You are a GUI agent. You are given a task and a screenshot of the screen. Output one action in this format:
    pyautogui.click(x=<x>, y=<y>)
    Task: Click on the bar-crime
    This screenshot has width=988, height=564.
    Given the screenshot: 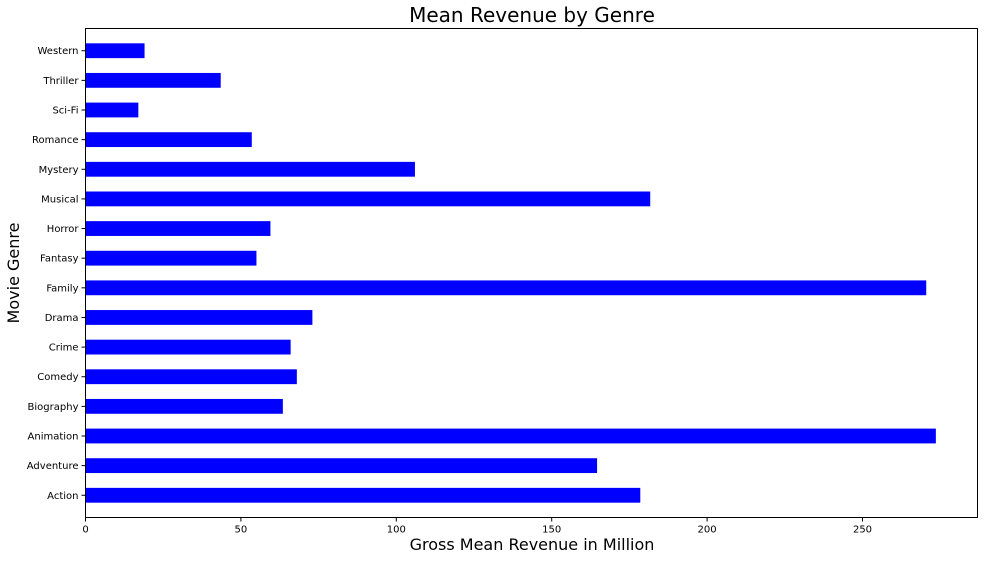 What is the action you would take?
    pyautogui.click(x=188, y=347)
    